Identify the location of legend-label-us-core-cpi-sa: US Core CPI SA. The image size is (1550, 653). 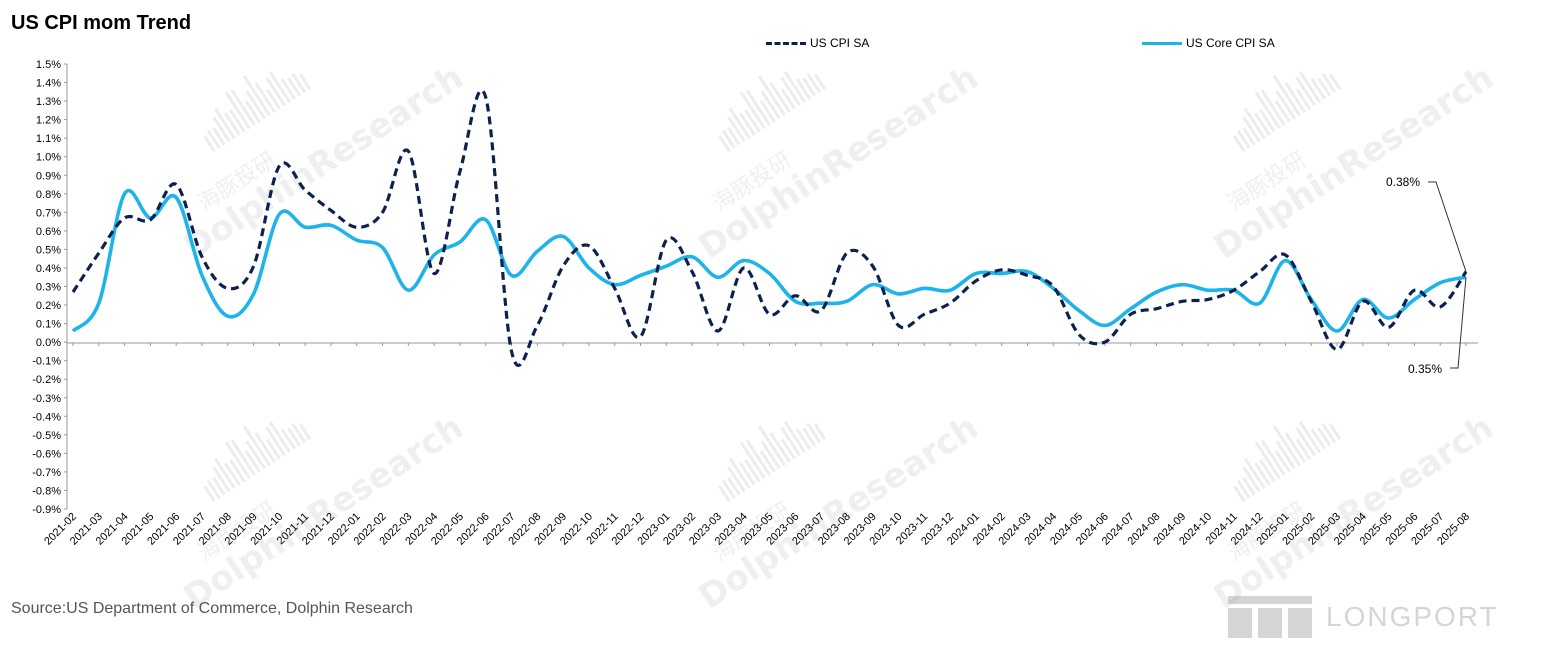
(1230, 43).